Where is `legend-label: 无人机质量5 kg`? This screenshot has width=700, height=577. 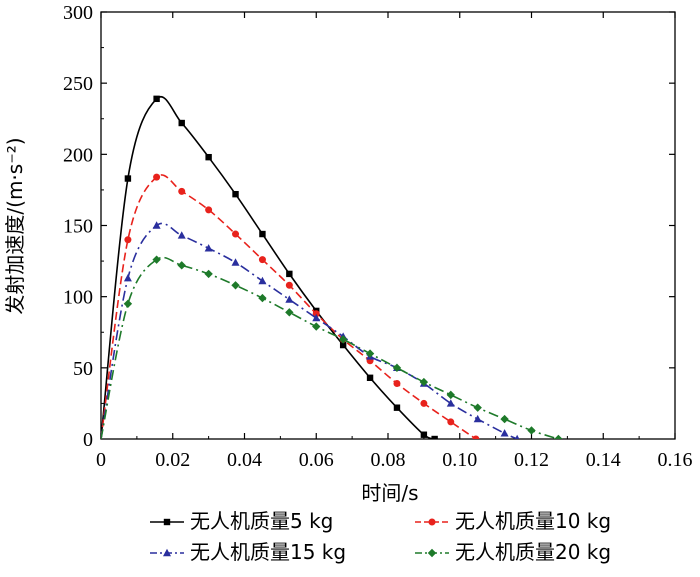
legend-label: 无人机质量5 kg is located at coordinates (261, 521).